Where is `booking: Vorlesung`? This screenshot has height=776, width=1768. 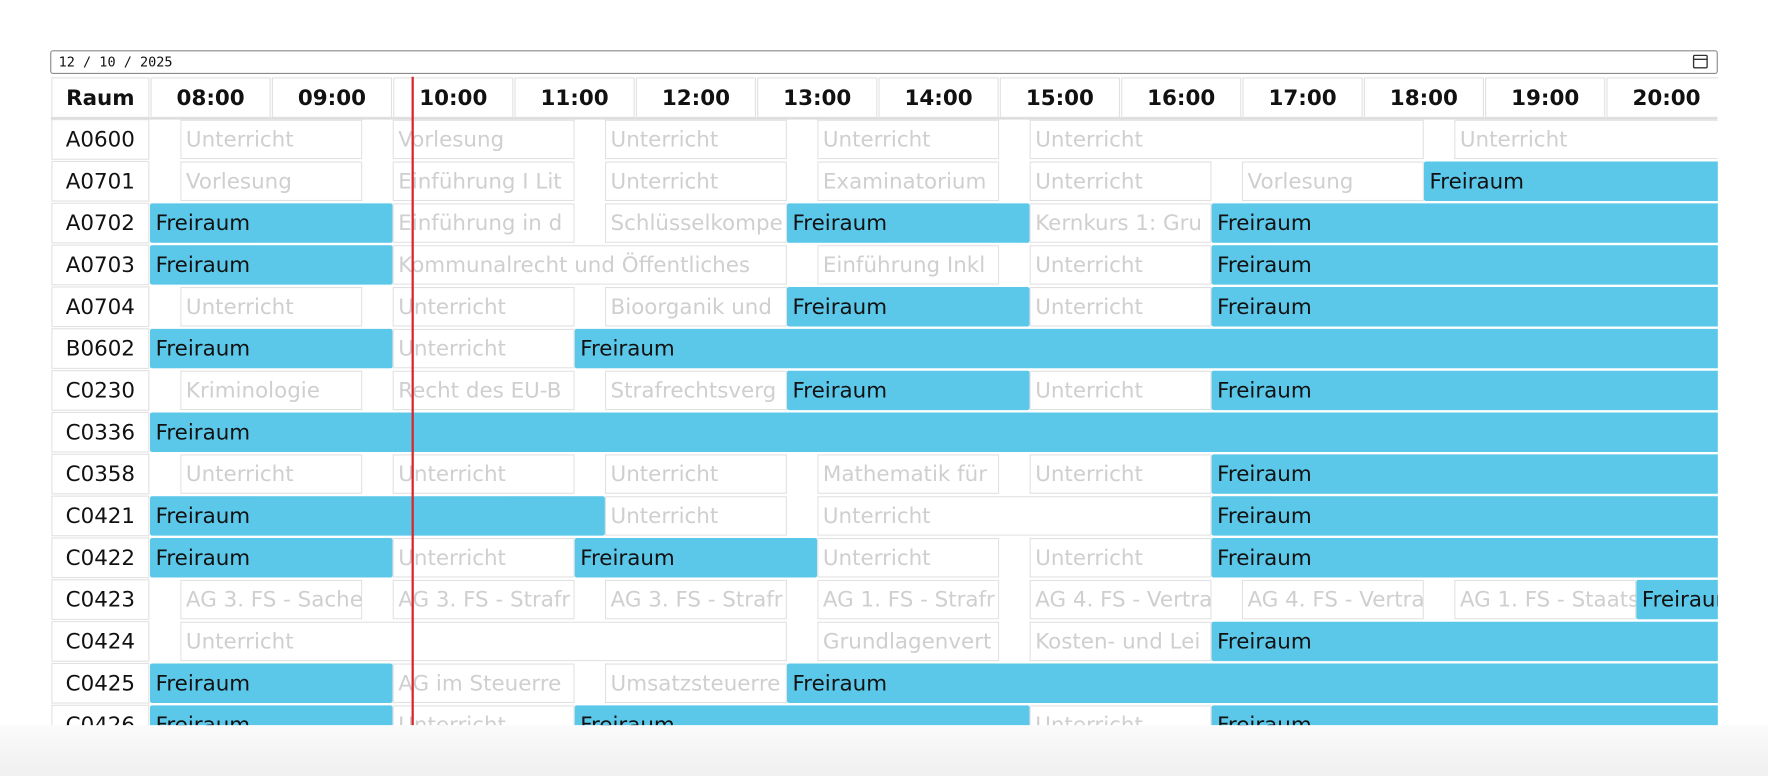
booking: Vorlesung is located at coordinates (271, 181).